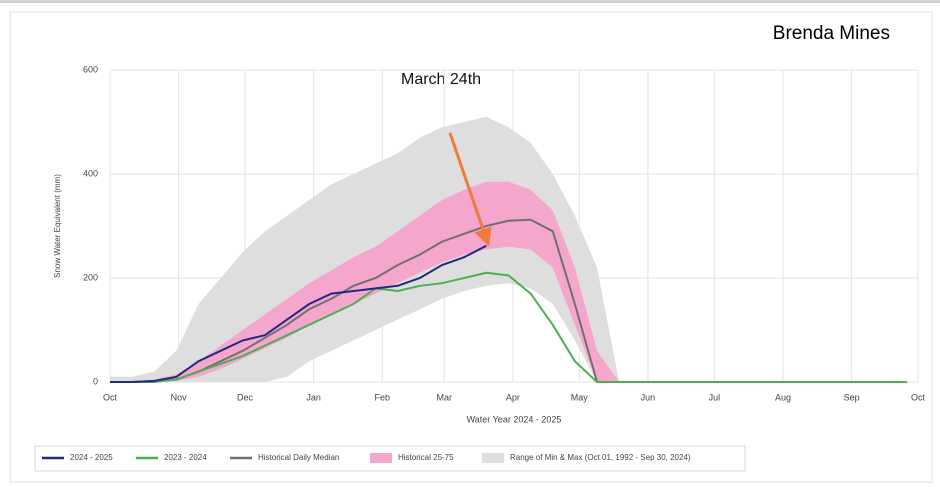  Describe the element at coordinates (715, 397) in the screenshot. I see `x-tick-label: Jul` at that location.